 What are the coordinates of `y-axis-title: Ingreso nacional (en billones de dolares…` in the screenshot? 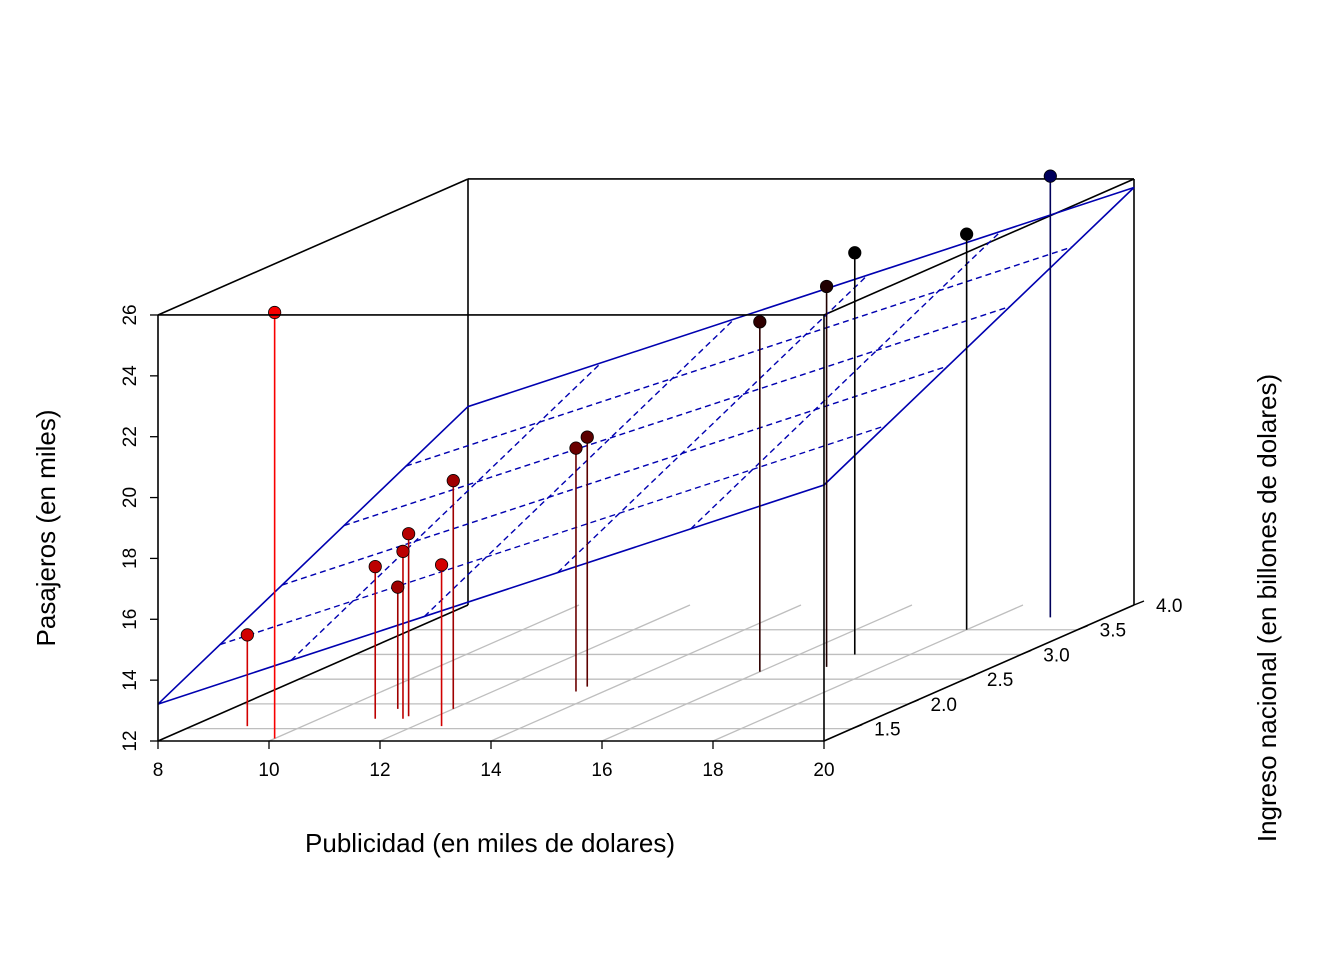 It's located at (1267, 608).